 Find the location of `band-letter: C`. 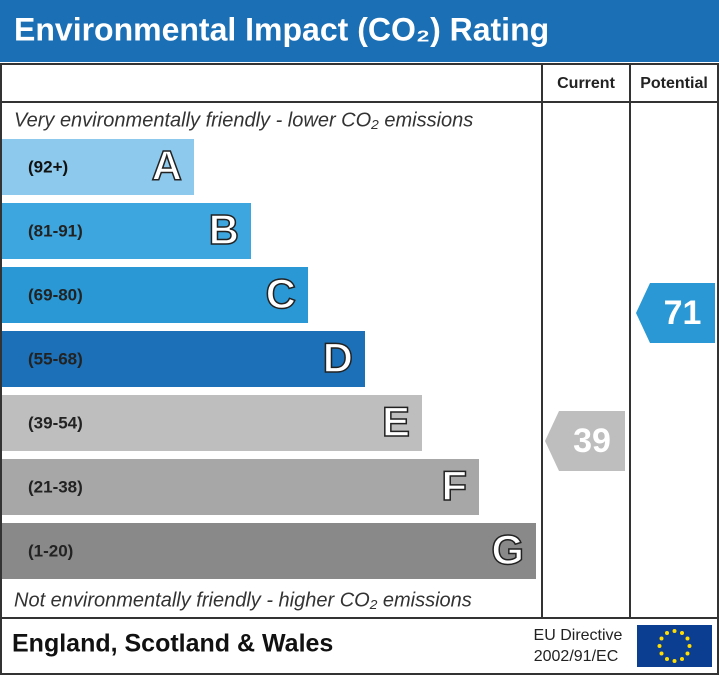

band-letter: C is located at coordinates (281, 293).